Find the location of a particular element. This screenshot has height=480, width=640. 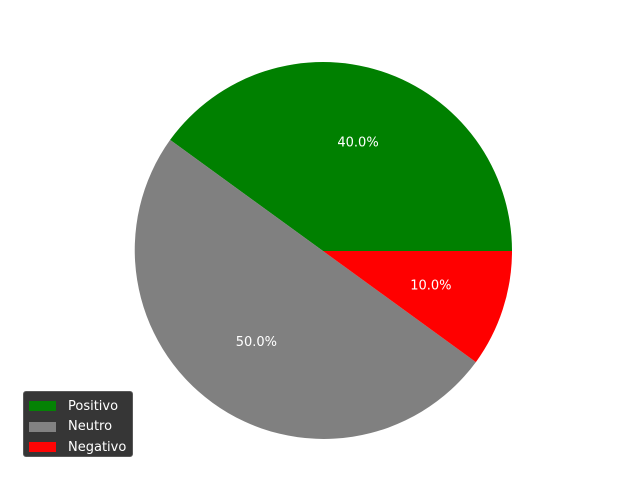

legend-item-neutro: Neutro is located at coordinates (80, 427).